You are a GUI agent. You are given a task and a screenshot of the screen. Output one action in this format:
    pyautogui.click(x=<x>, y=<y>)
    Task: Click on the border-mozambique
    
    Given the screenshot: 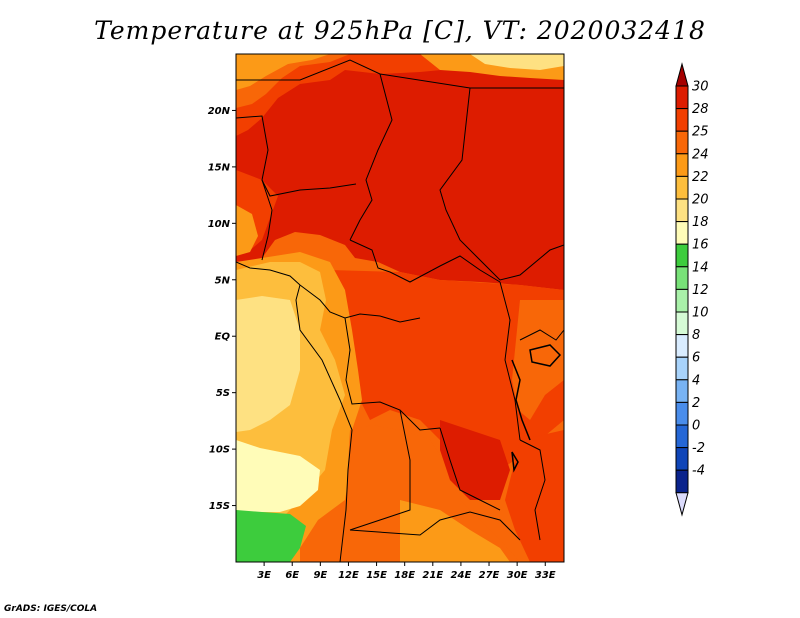 What is the action you would take?
    pyautogui.click(x=532, y=490)
    